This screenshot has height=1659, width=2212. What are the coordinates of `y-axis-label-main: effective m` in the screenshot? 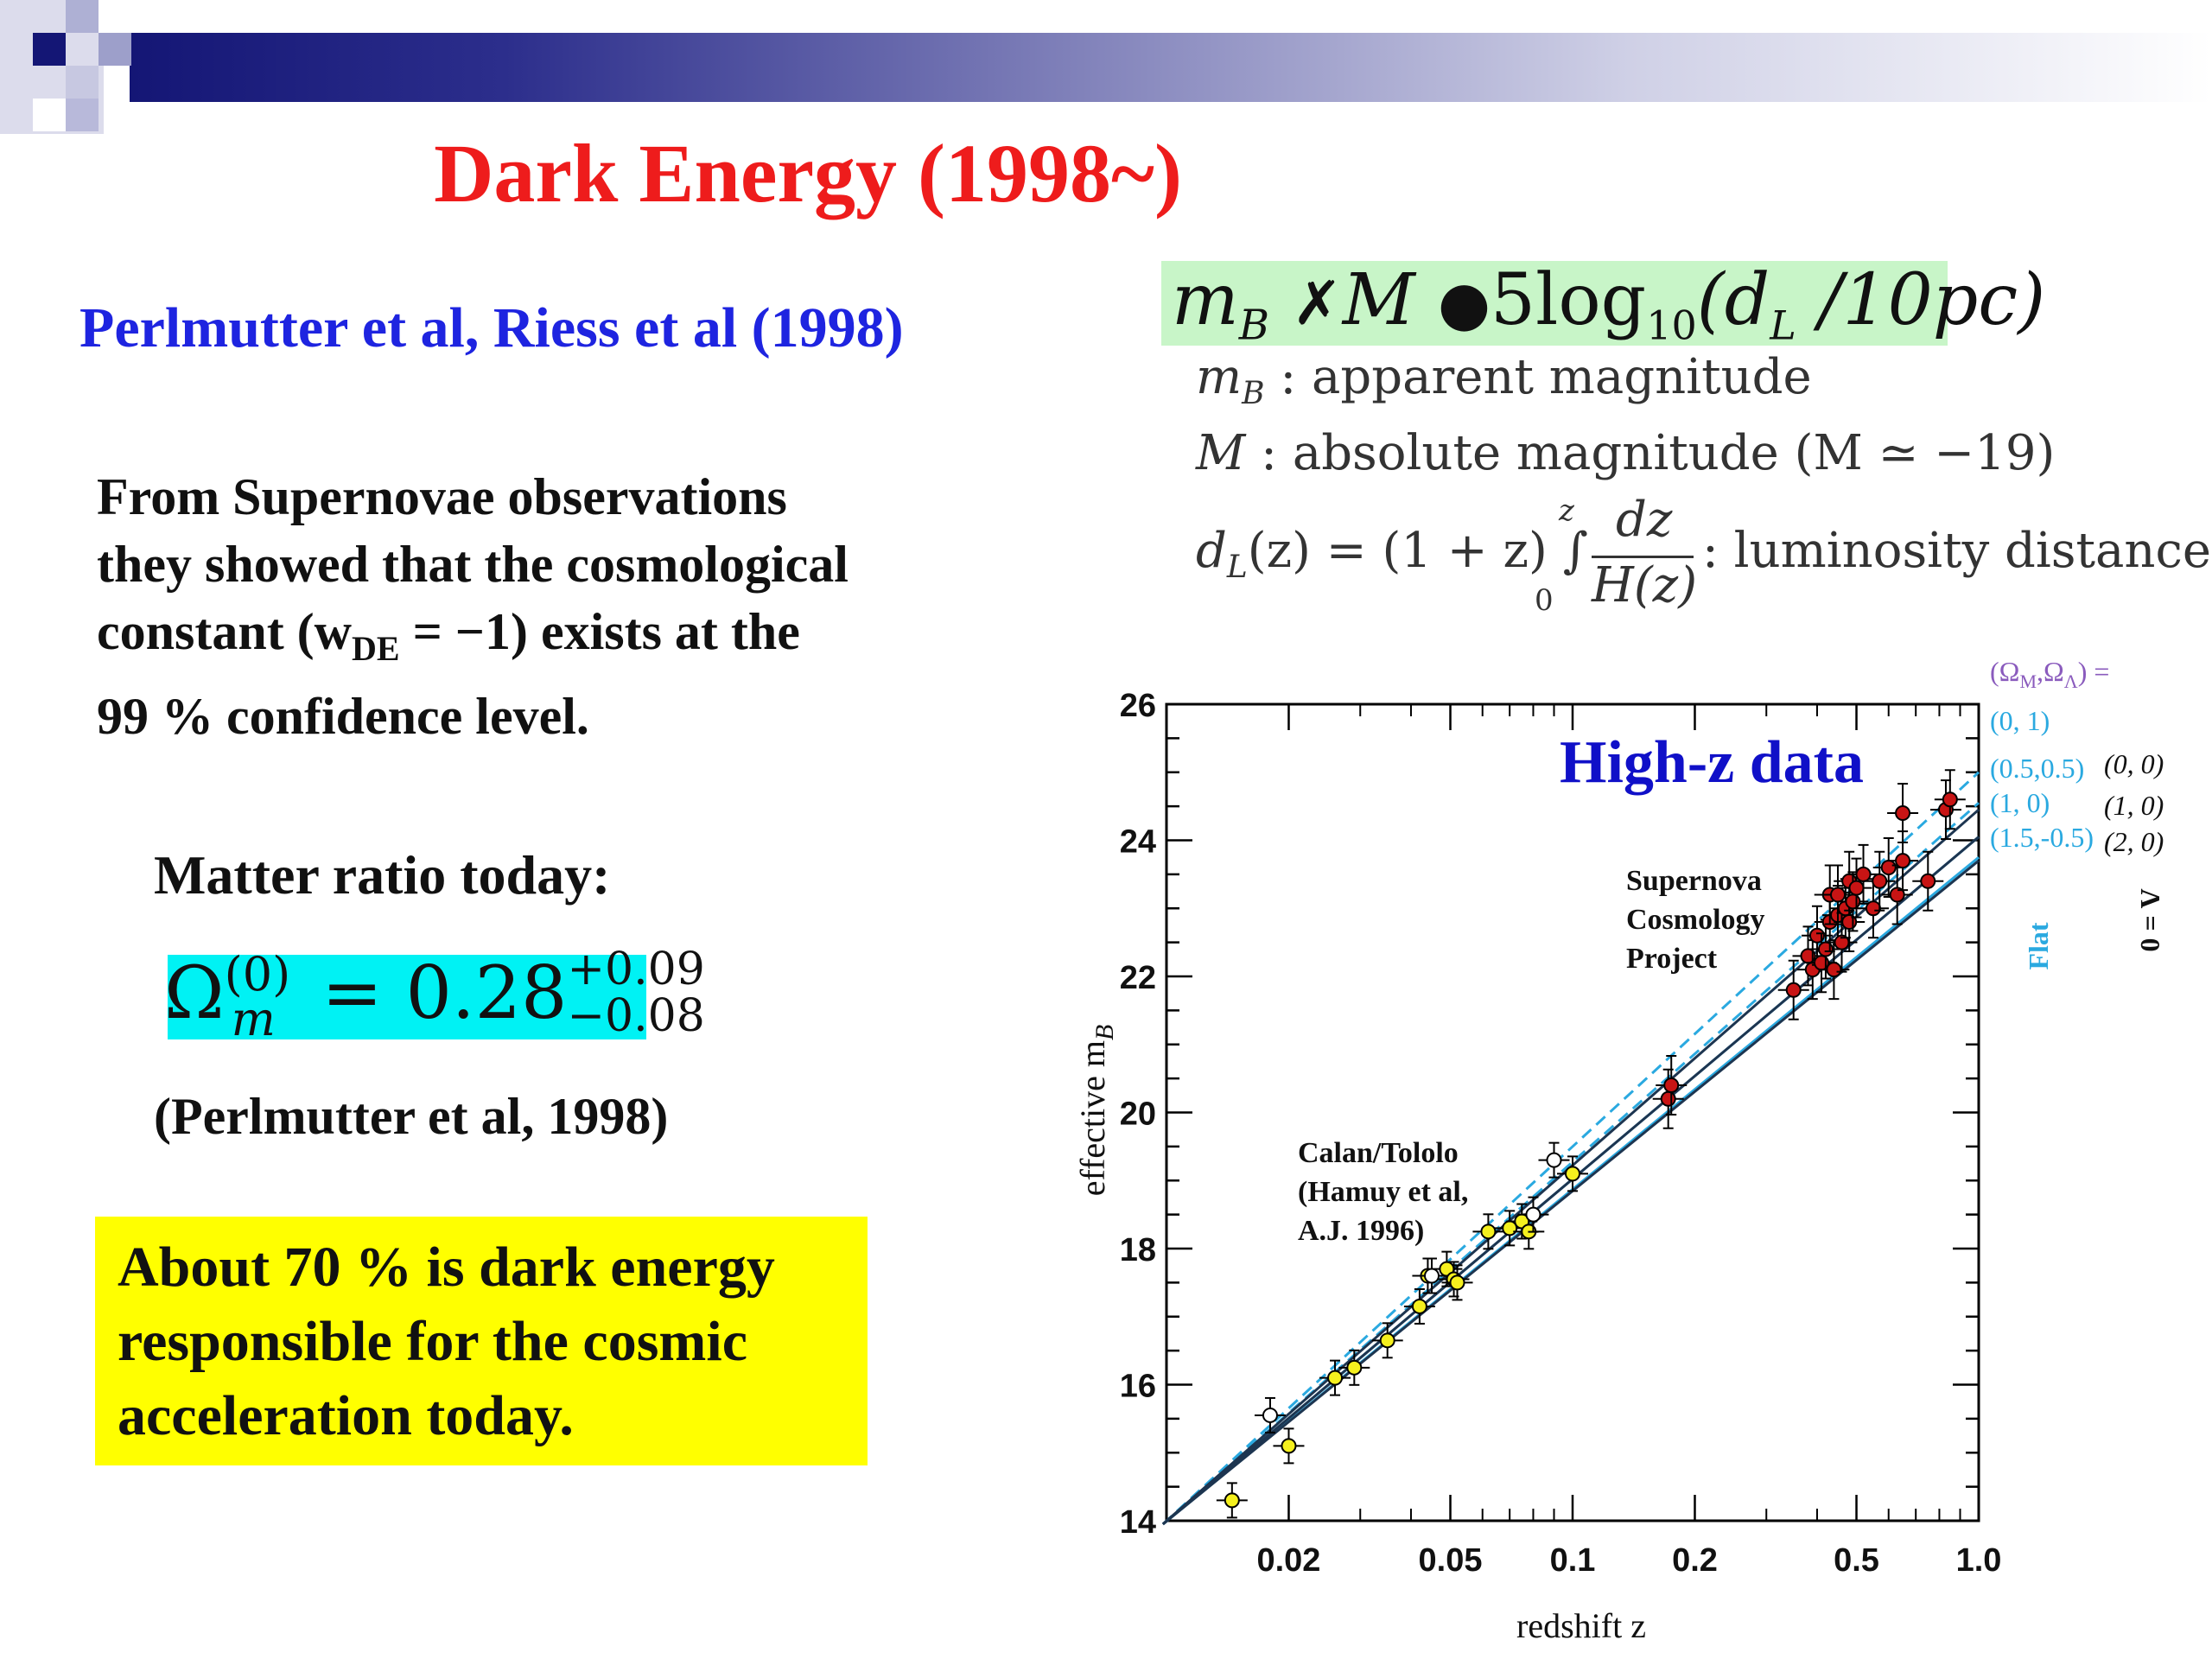 It's located at (1092, 1118).